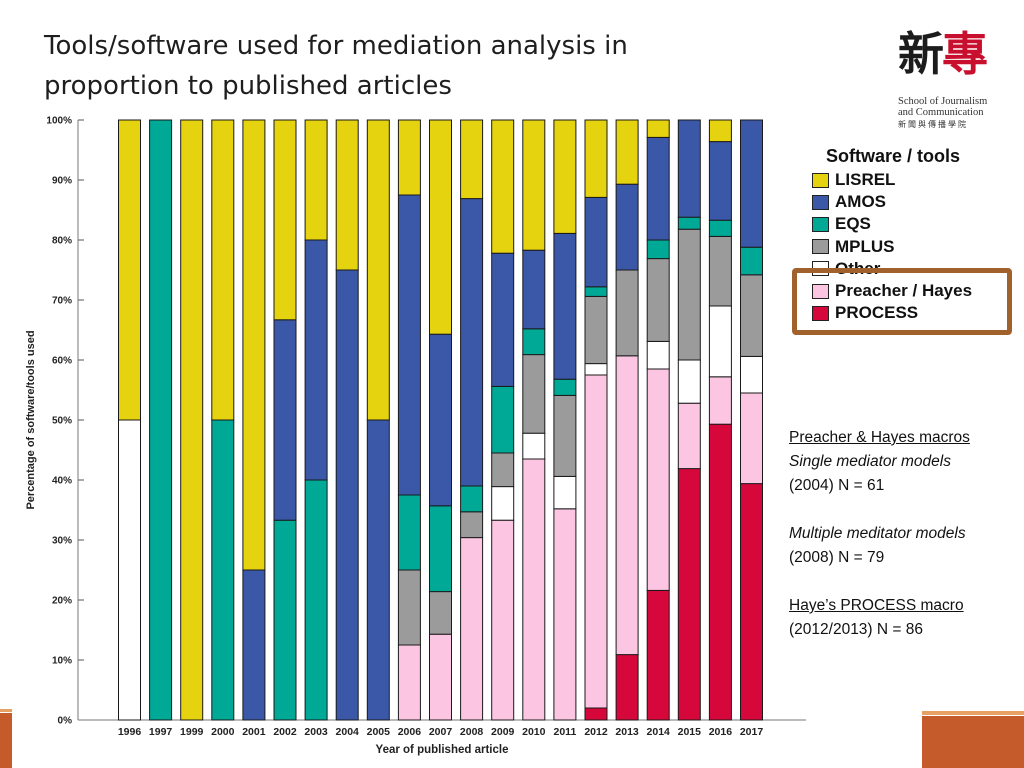 The width and height of the screenshot is (1024, 768). I want to click on bar-segment-2016-amos, so click(720, 181).